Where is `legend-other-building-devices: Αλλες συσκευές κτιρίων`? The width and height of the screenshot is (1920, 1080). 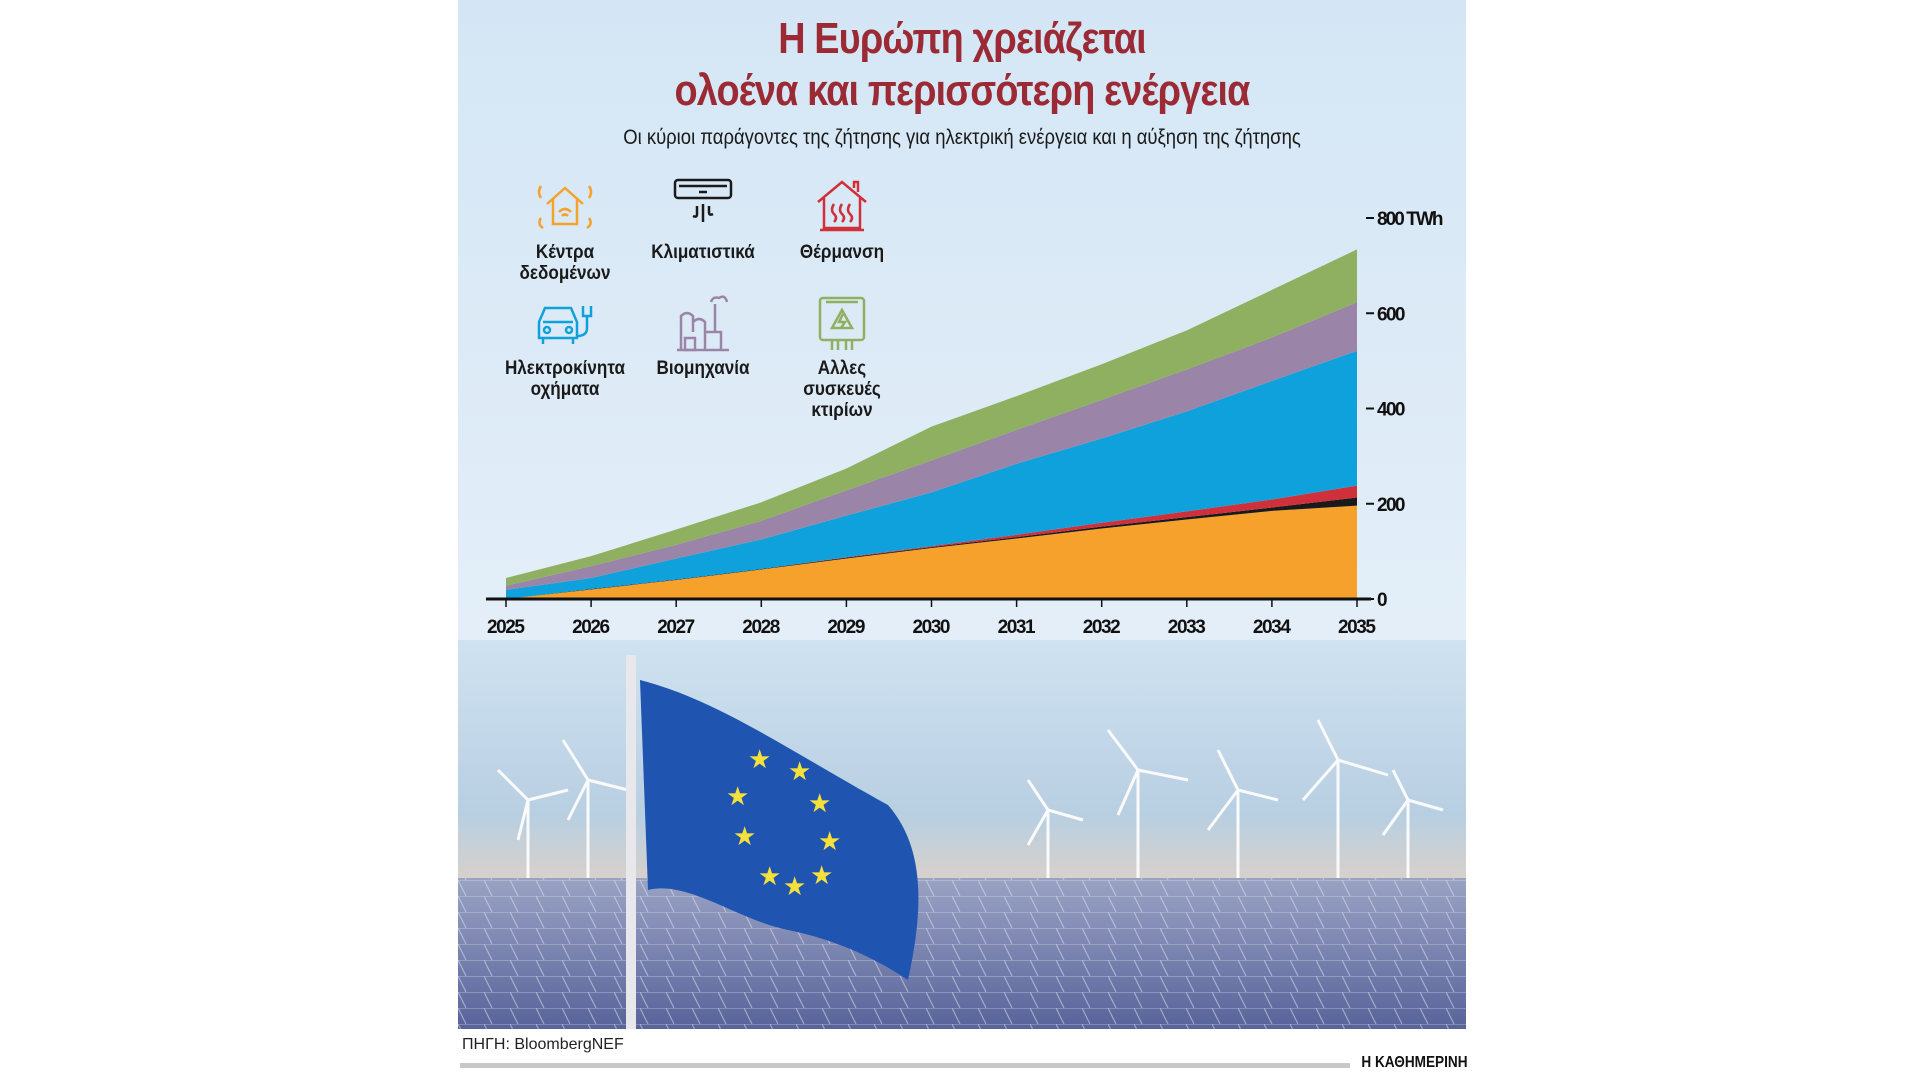
legend-other-building-devices: Αλλες συσκευές κτιρίων is located at coordinates (842, 389).